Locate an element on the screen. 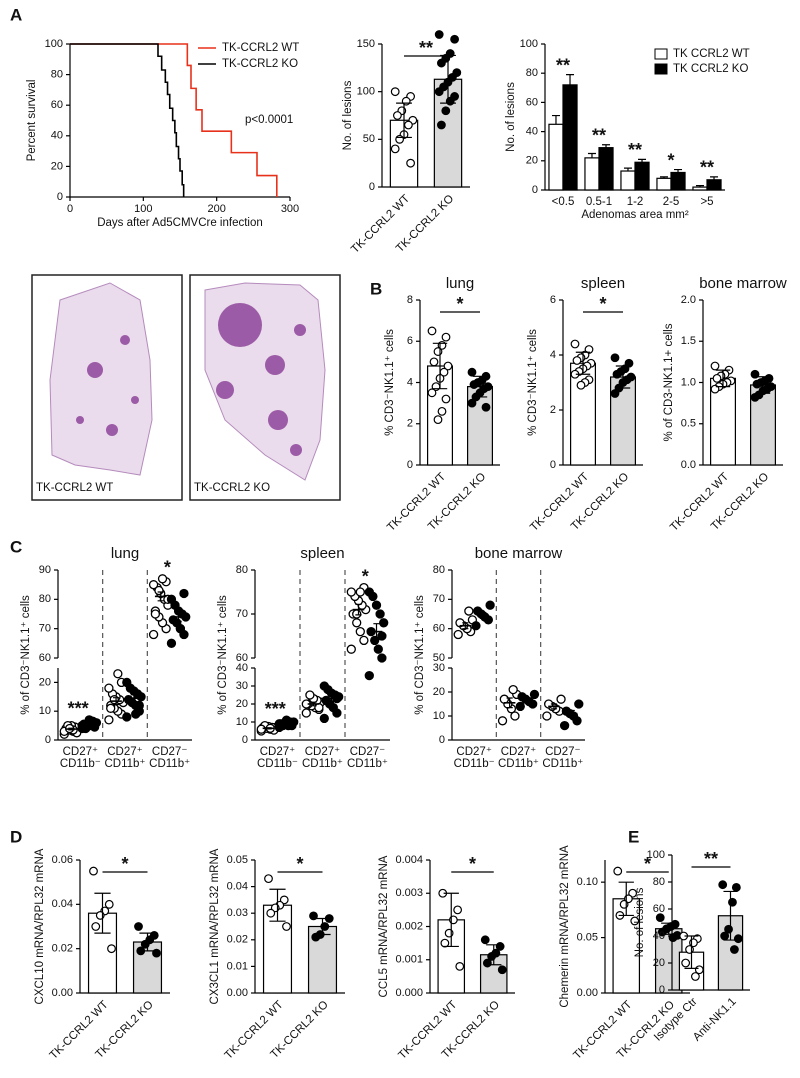 The image size is (800, 1078). x-tick-label: CD27⁺ is located at coordinates (518, 752).